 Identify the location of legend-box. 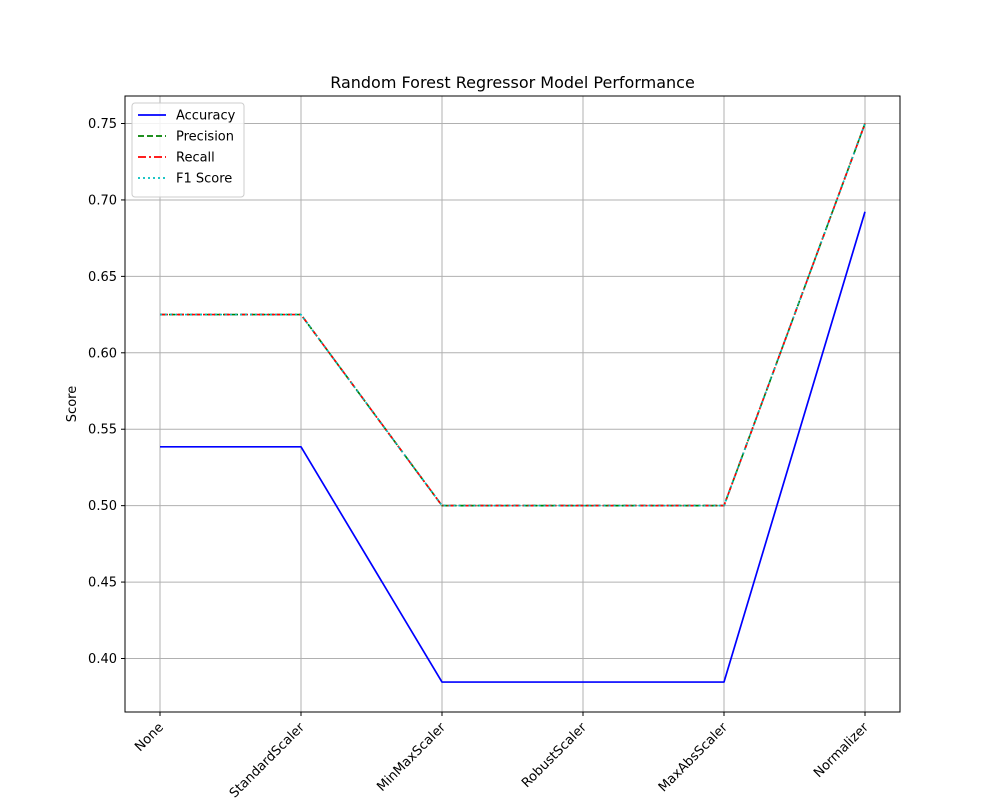
(188, 150).